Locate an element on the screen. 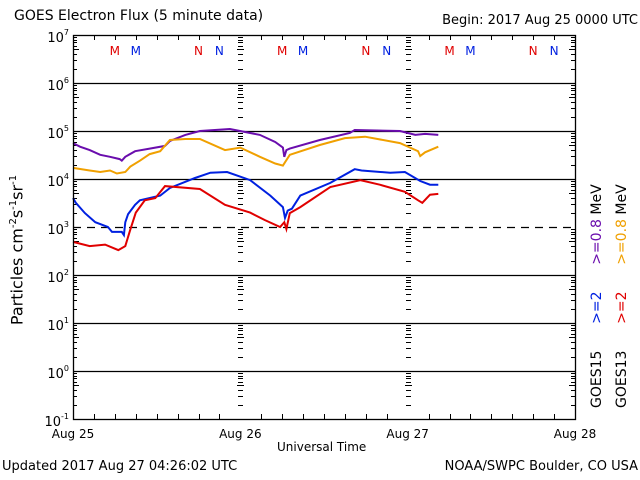 This screenshot has width=640, height=480. x-tick-label: Aug 28 is located at coordinates (575, 434).